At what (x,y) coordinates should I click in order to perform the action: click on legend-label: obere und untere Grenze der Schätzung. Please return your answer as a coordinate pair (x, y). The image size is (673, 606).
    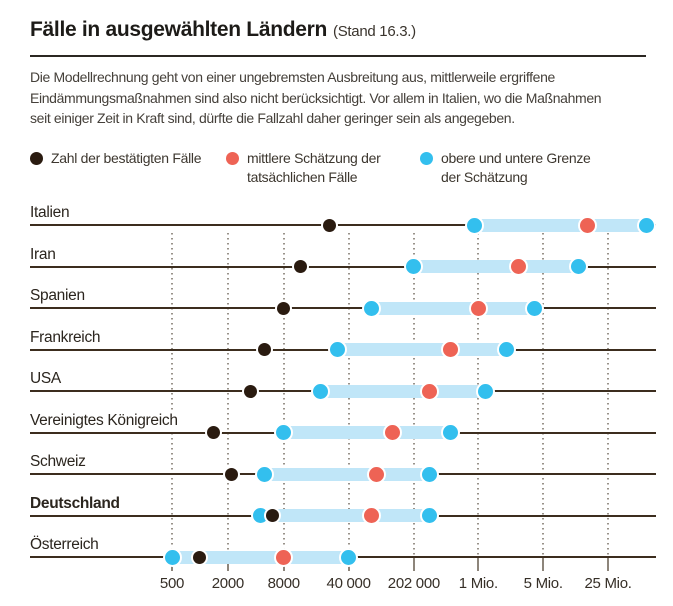
    Looking at the image, I should click on (516, 167).